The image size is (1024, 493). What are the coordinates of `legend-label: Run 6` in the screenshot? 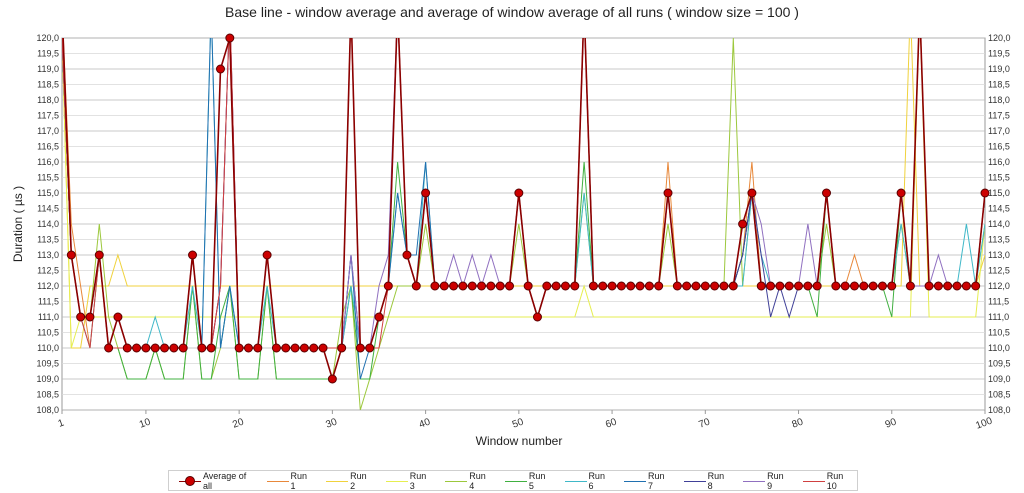 It's located at (596, 480).